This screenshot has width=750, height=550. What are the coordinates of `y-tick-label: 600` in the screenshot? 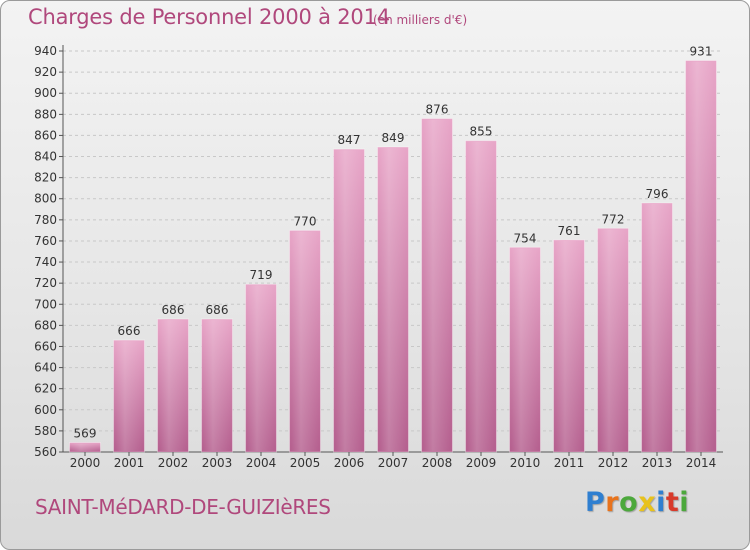 It's located at (45, 410).